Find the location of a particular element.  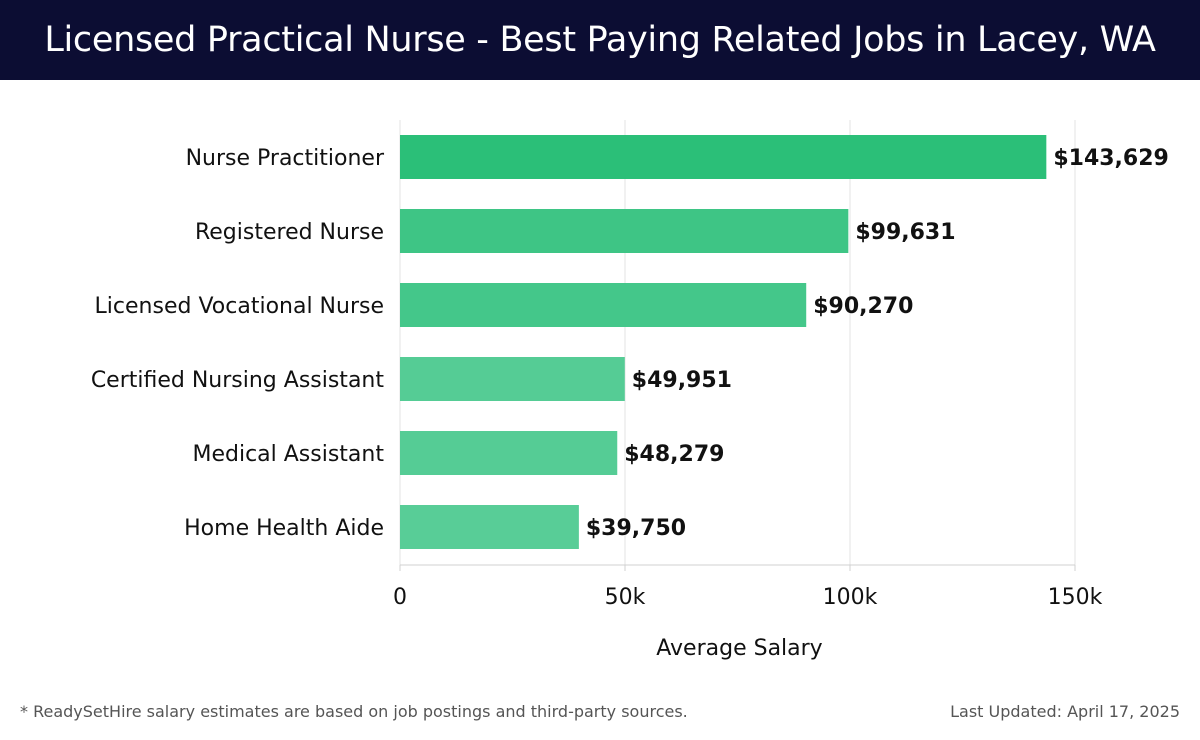

category-label-1: Registered Nurse is located at coordinates (289, 232).